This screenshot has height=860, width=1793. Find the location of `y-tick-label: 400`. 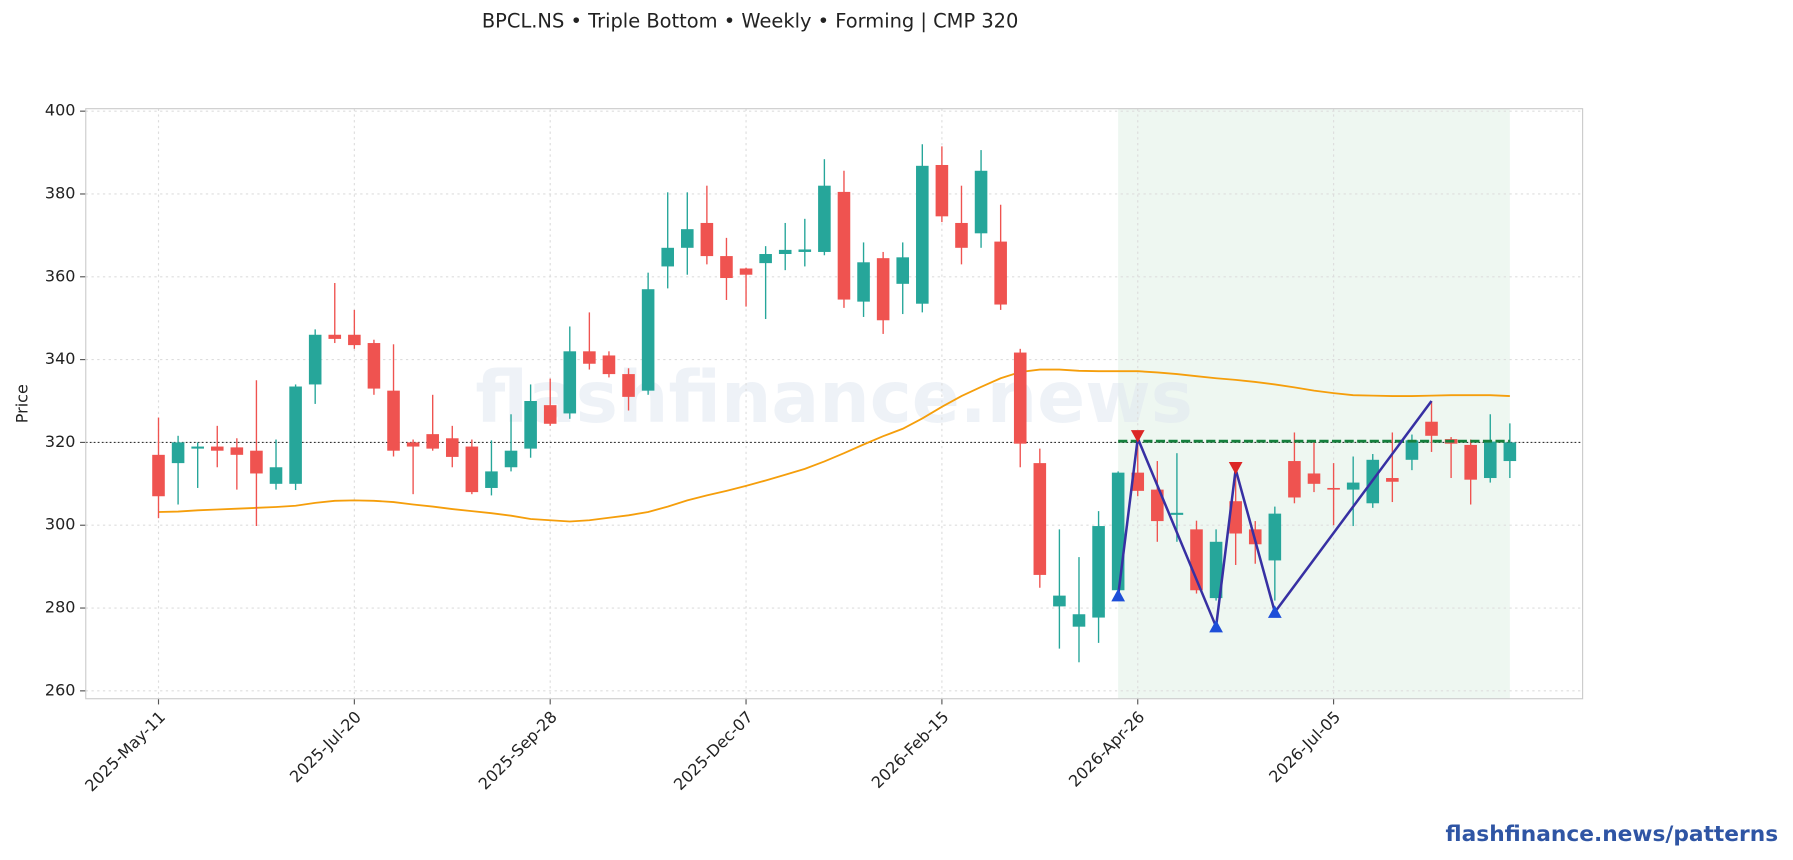

y-tick-label: 400 is located at coordinates (60, 110).